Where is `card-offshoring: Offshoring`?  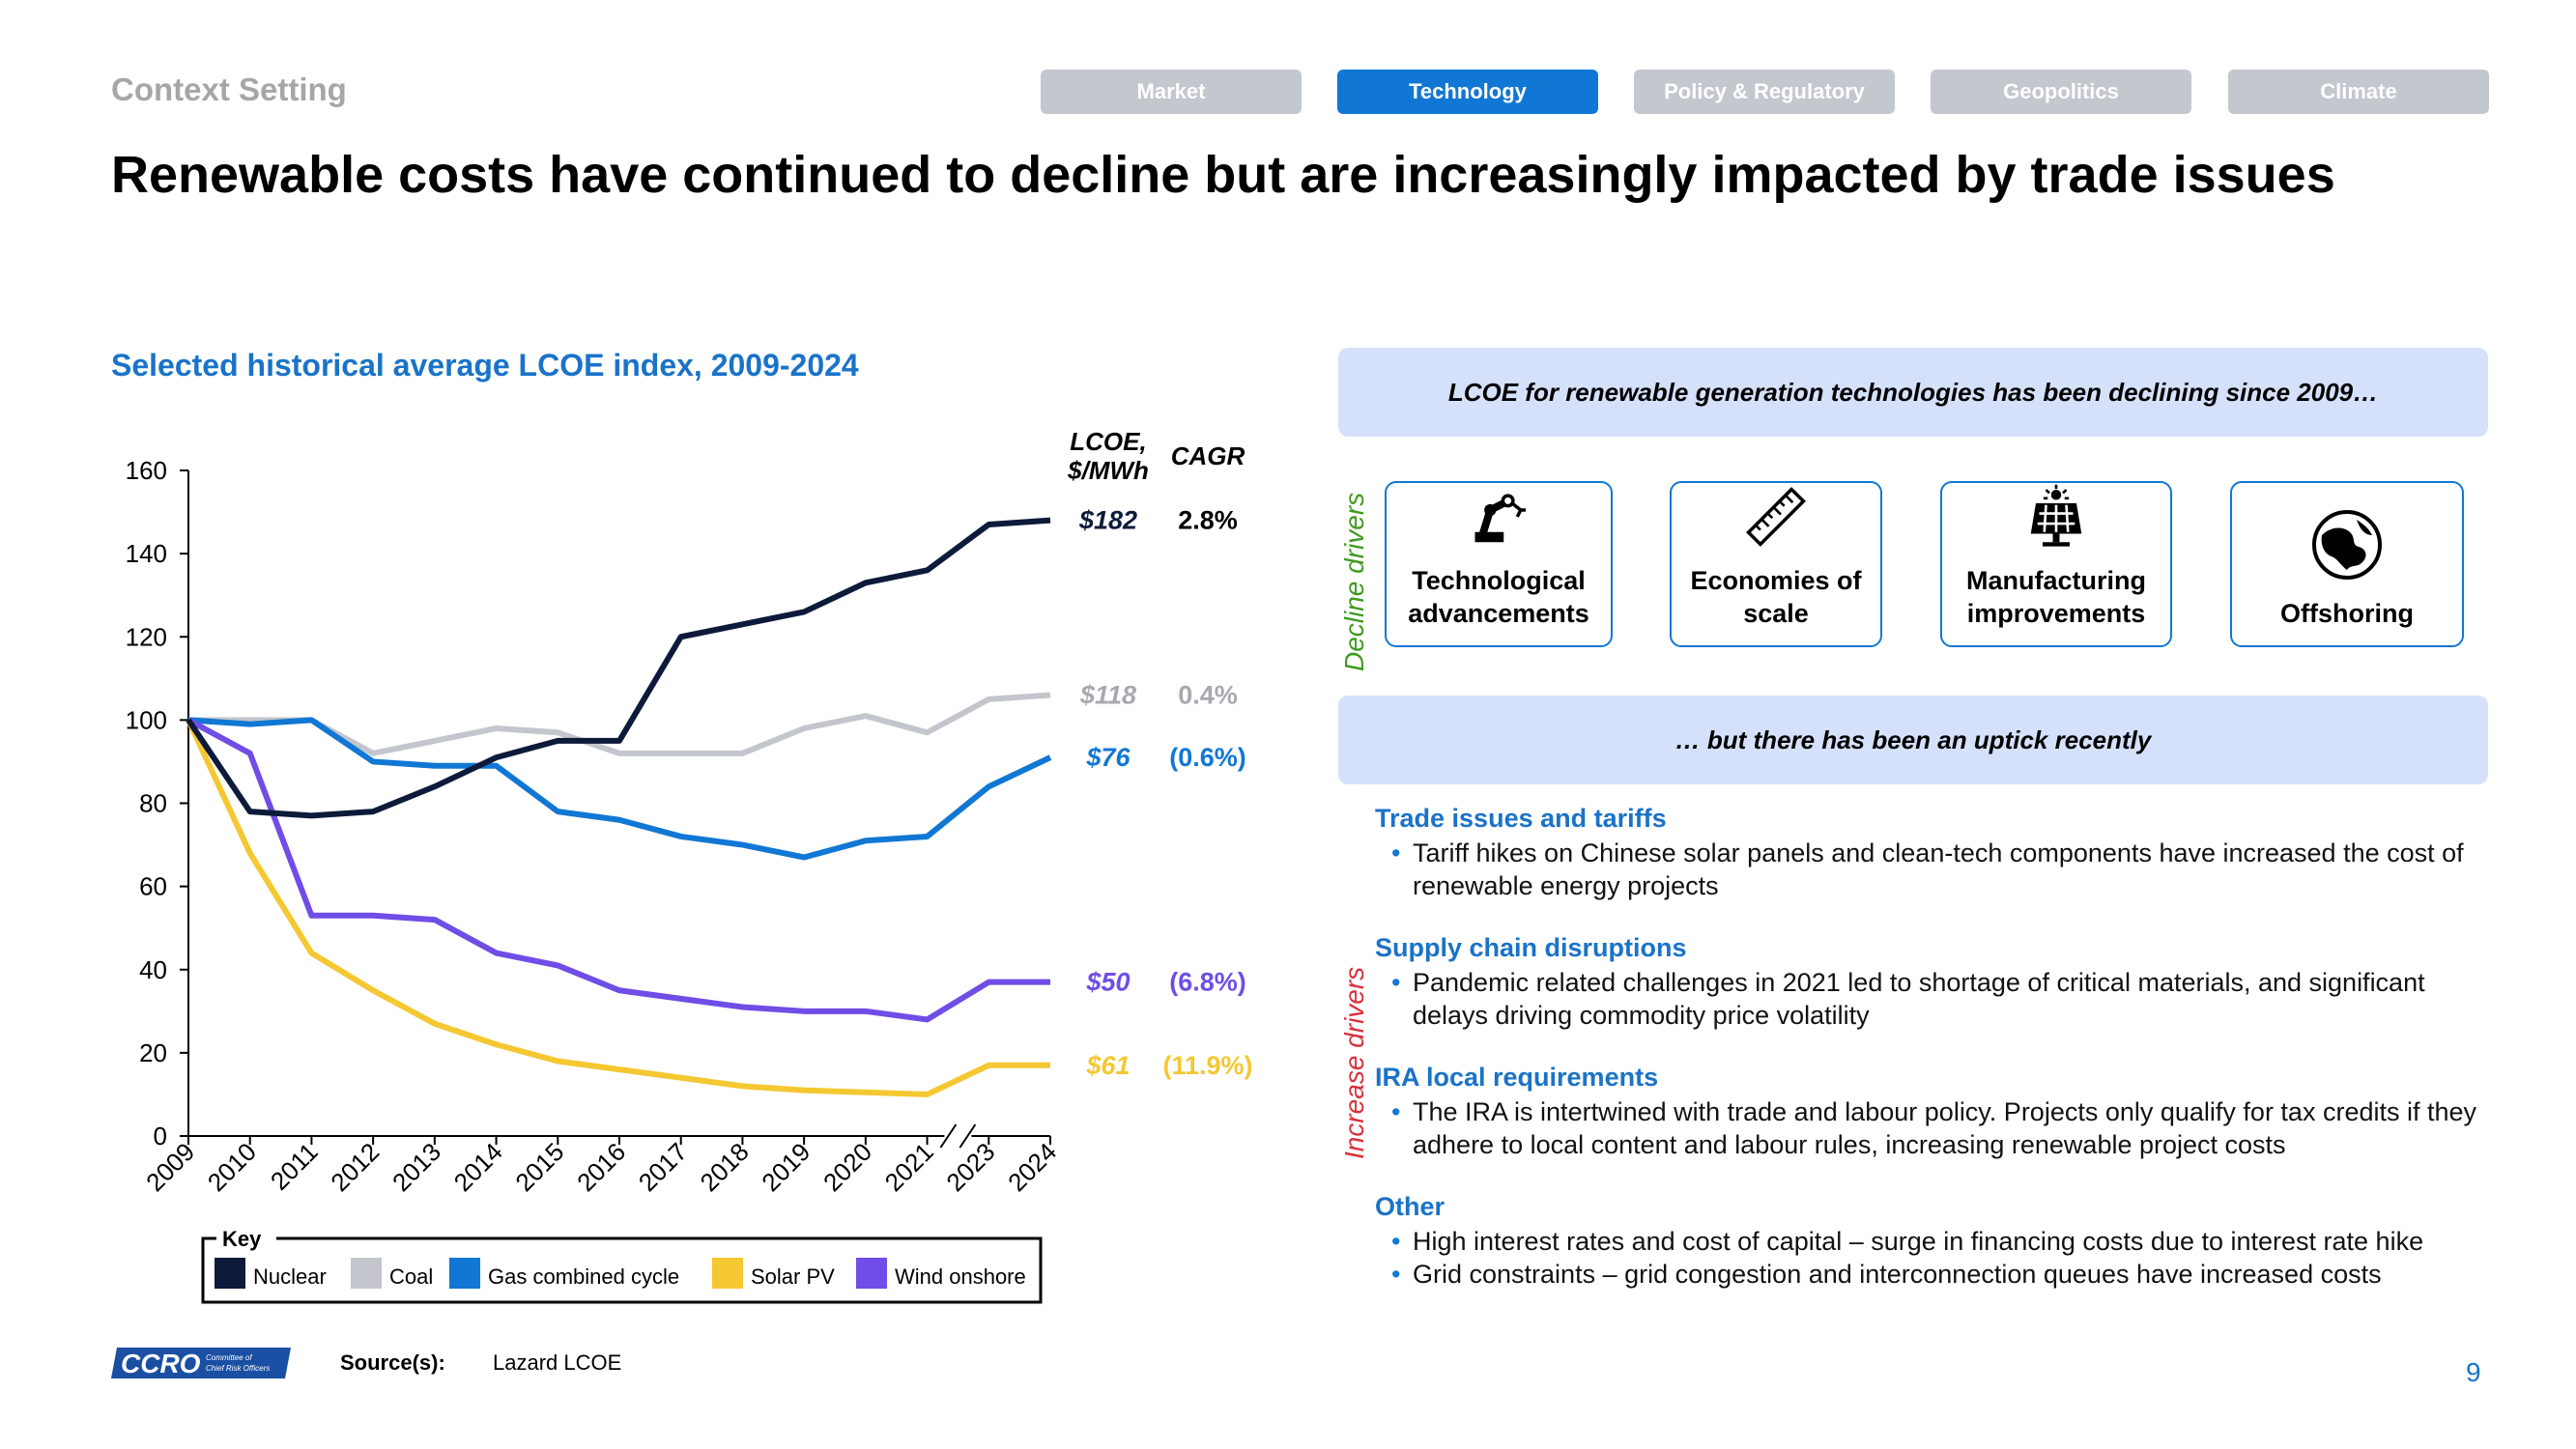
card-offshoring: Offshoring is located at coordinates (2347, 564).